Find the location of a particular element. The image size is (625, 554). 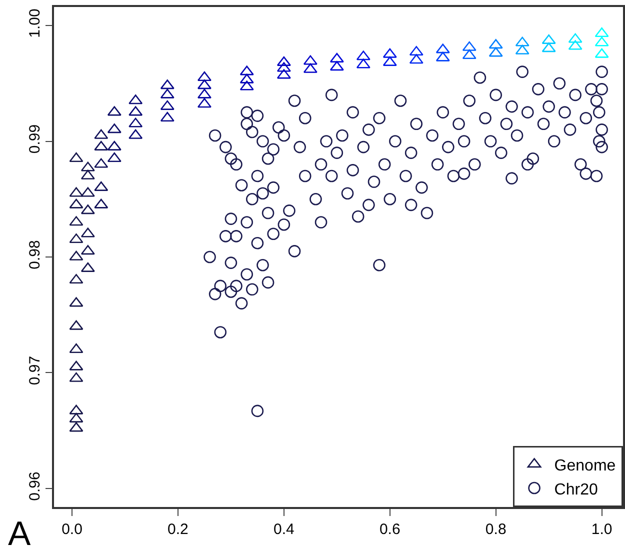

x-tick-label: 0.2 is located at coordinates (178, 529).